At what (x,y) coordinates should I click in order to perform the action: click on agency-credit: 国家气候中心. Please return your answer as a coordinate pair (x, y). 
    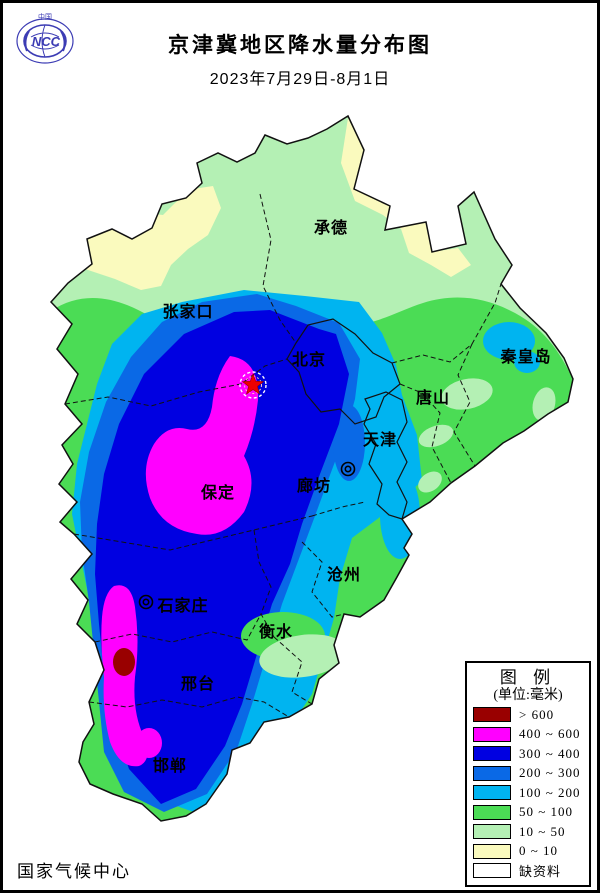
    Looking at the image, I should click on (74, 871).